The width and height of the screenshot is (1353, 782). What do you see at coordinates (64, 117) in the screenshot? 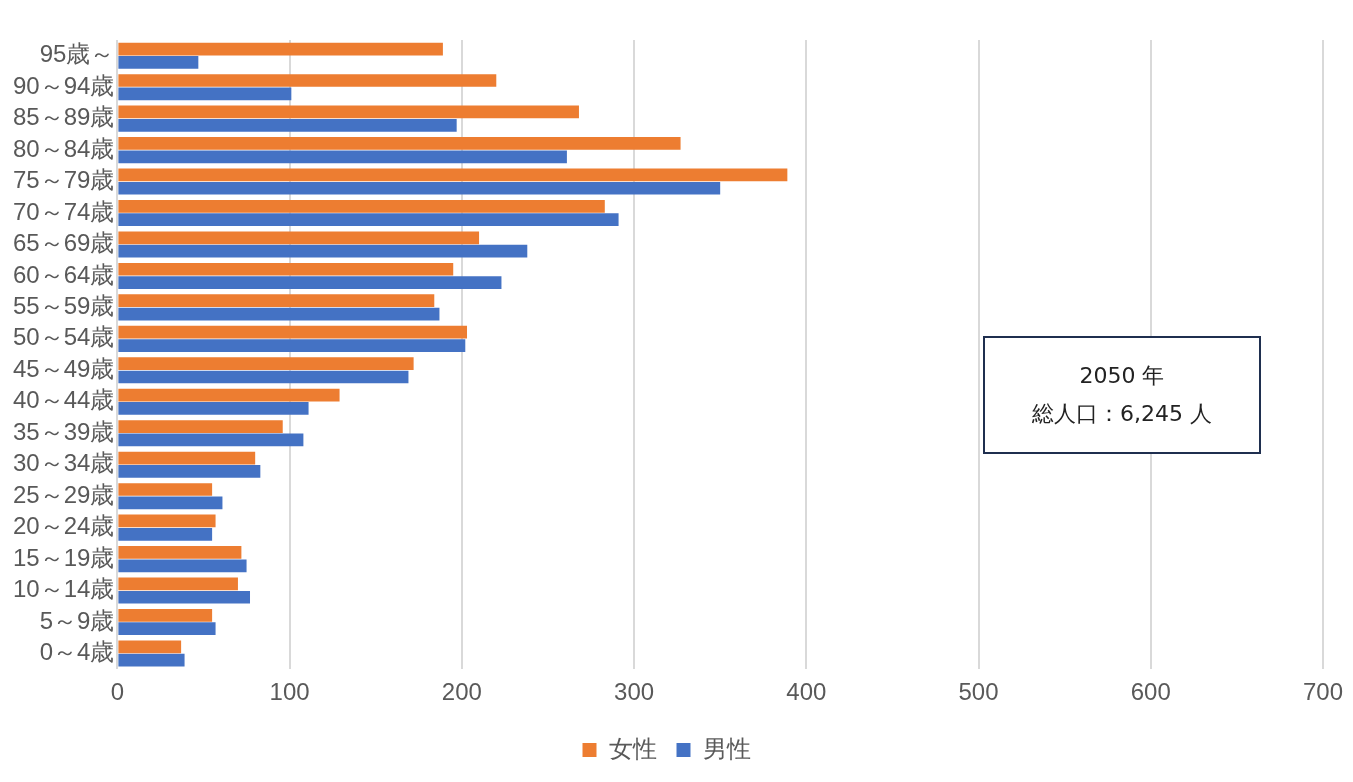
I see `y-tick-label: 85～89歳` at bounding box center [64, 117].